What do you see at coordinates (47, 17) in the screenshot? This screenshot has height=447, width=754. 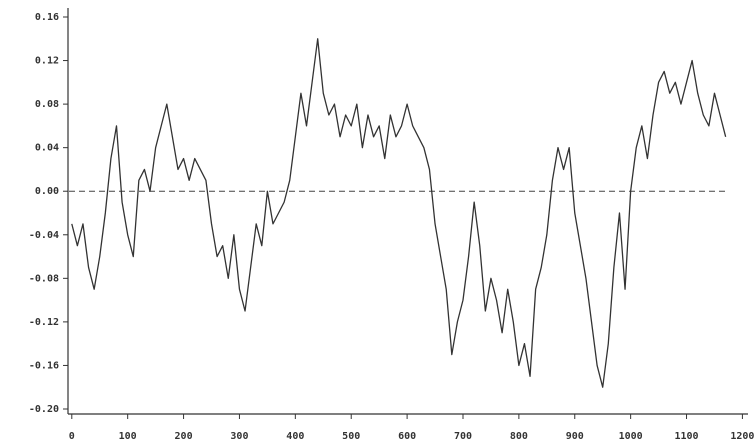 I see `y-tick-label: 0.16` at bounding box center [47, 17].